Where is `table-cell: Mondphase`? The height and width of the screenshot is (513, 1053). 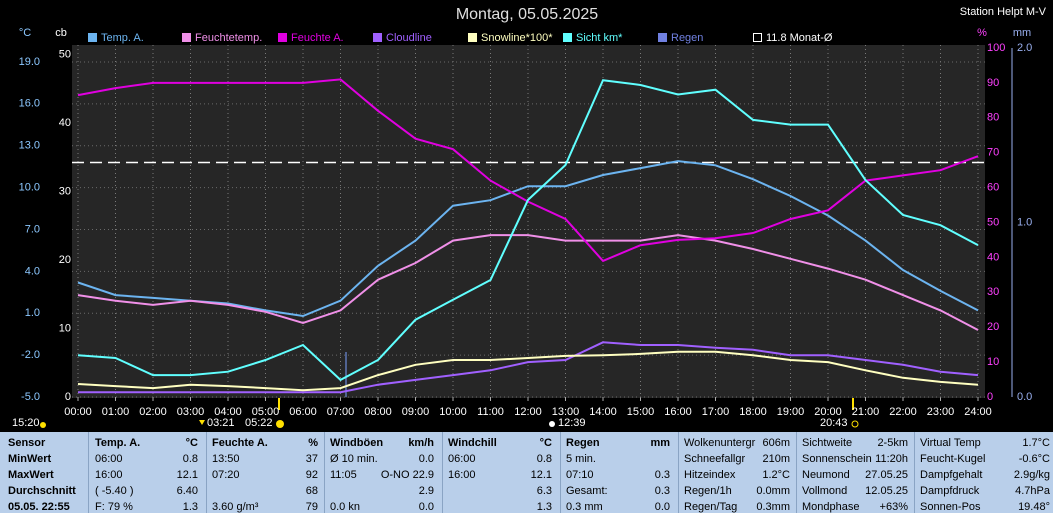 table-cell: Mondphase is located at coordinates (831, 507).